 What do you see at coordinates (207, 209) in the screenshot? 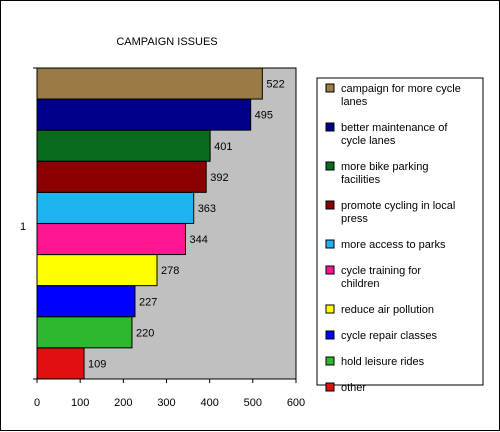
I see `data-label: 363` at bounding box center [207, 209].